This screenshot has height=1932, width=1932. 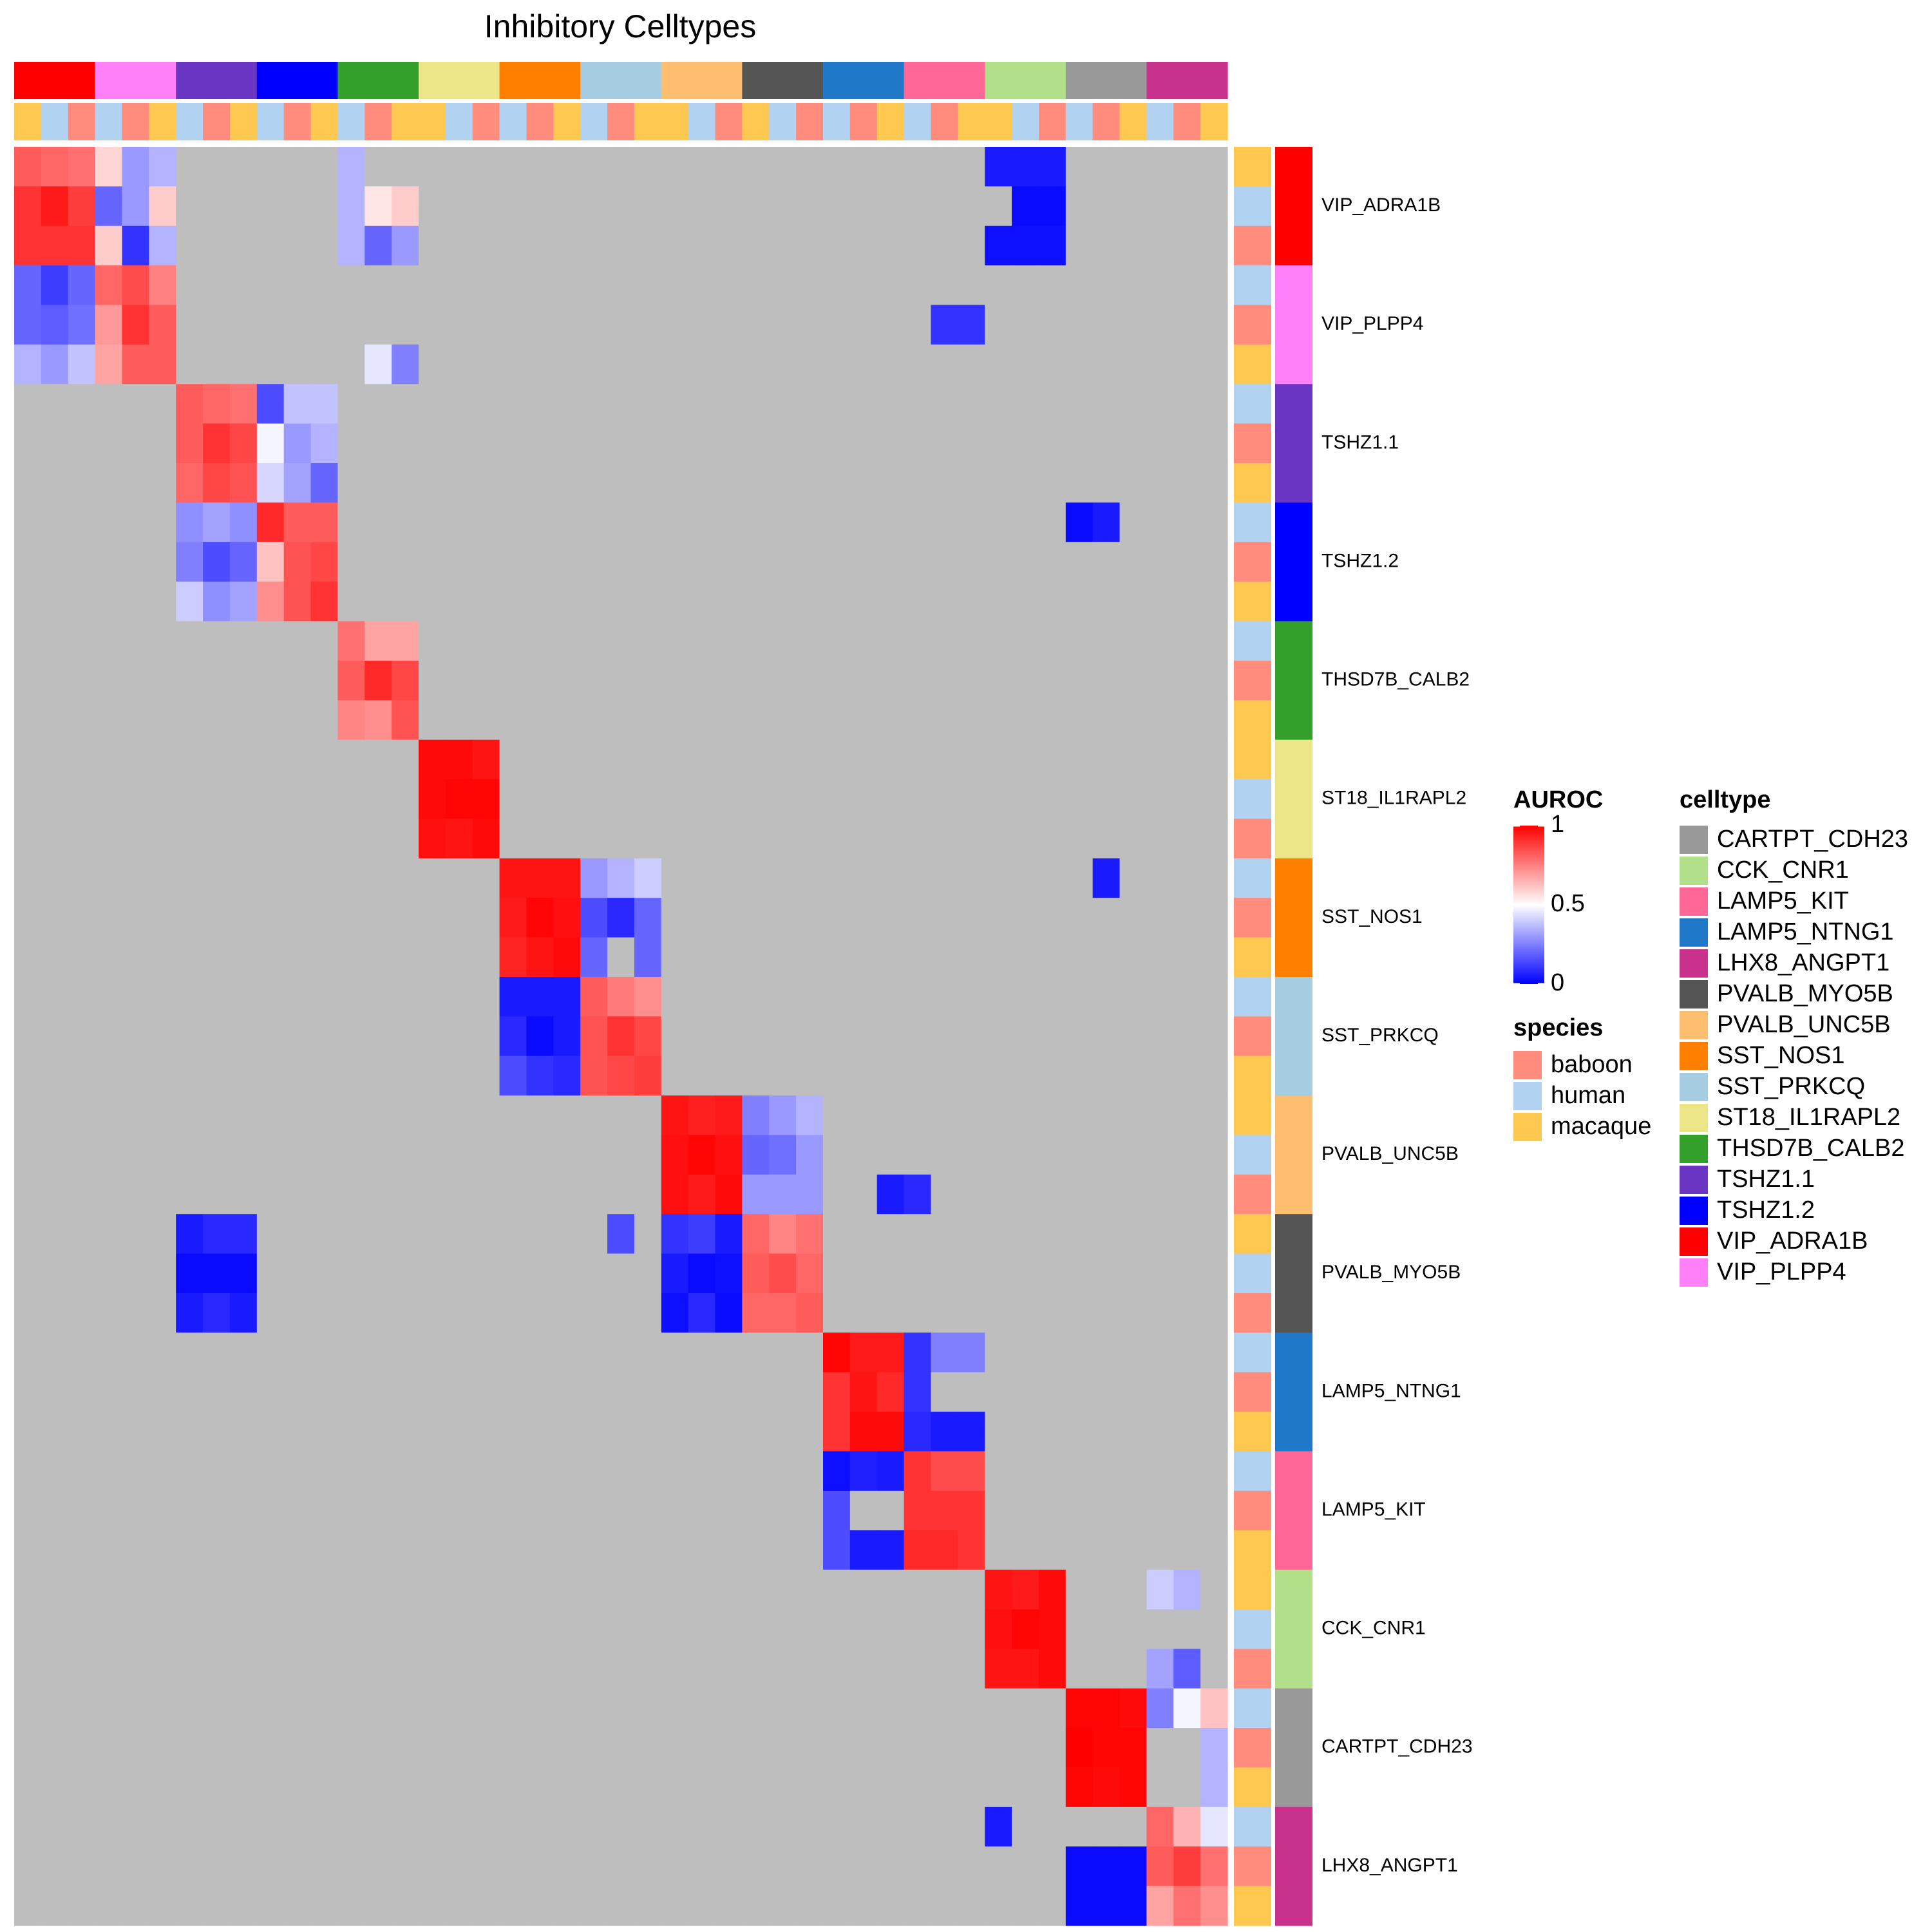 What do you see at coordinates (1803, 963) in the screenshot?
I see `celltype-legend-label: LHX8_ANGPT1` at bounding box center [1803, 963].